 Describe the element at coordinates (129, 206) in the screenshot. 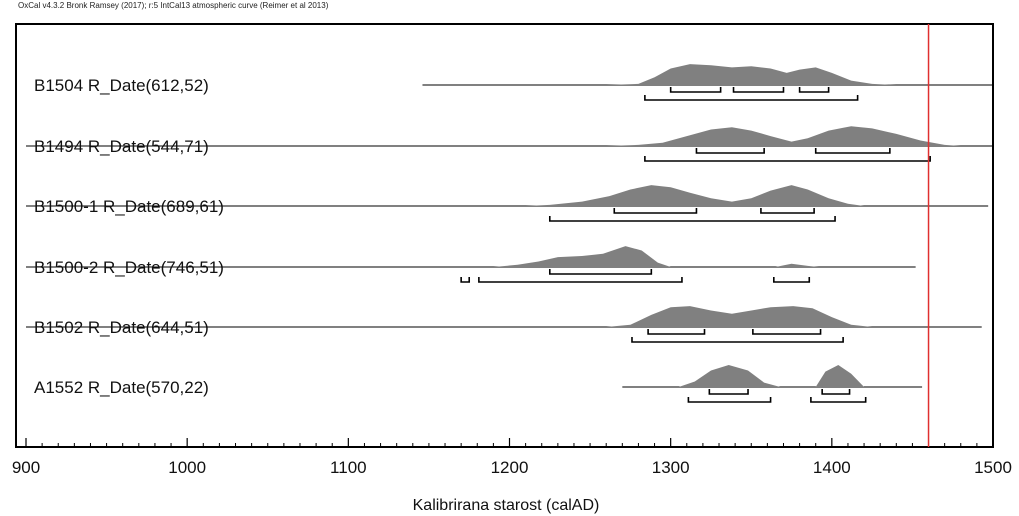

I see `series-label: B1500-1 R_Date(689,61)` at that location.